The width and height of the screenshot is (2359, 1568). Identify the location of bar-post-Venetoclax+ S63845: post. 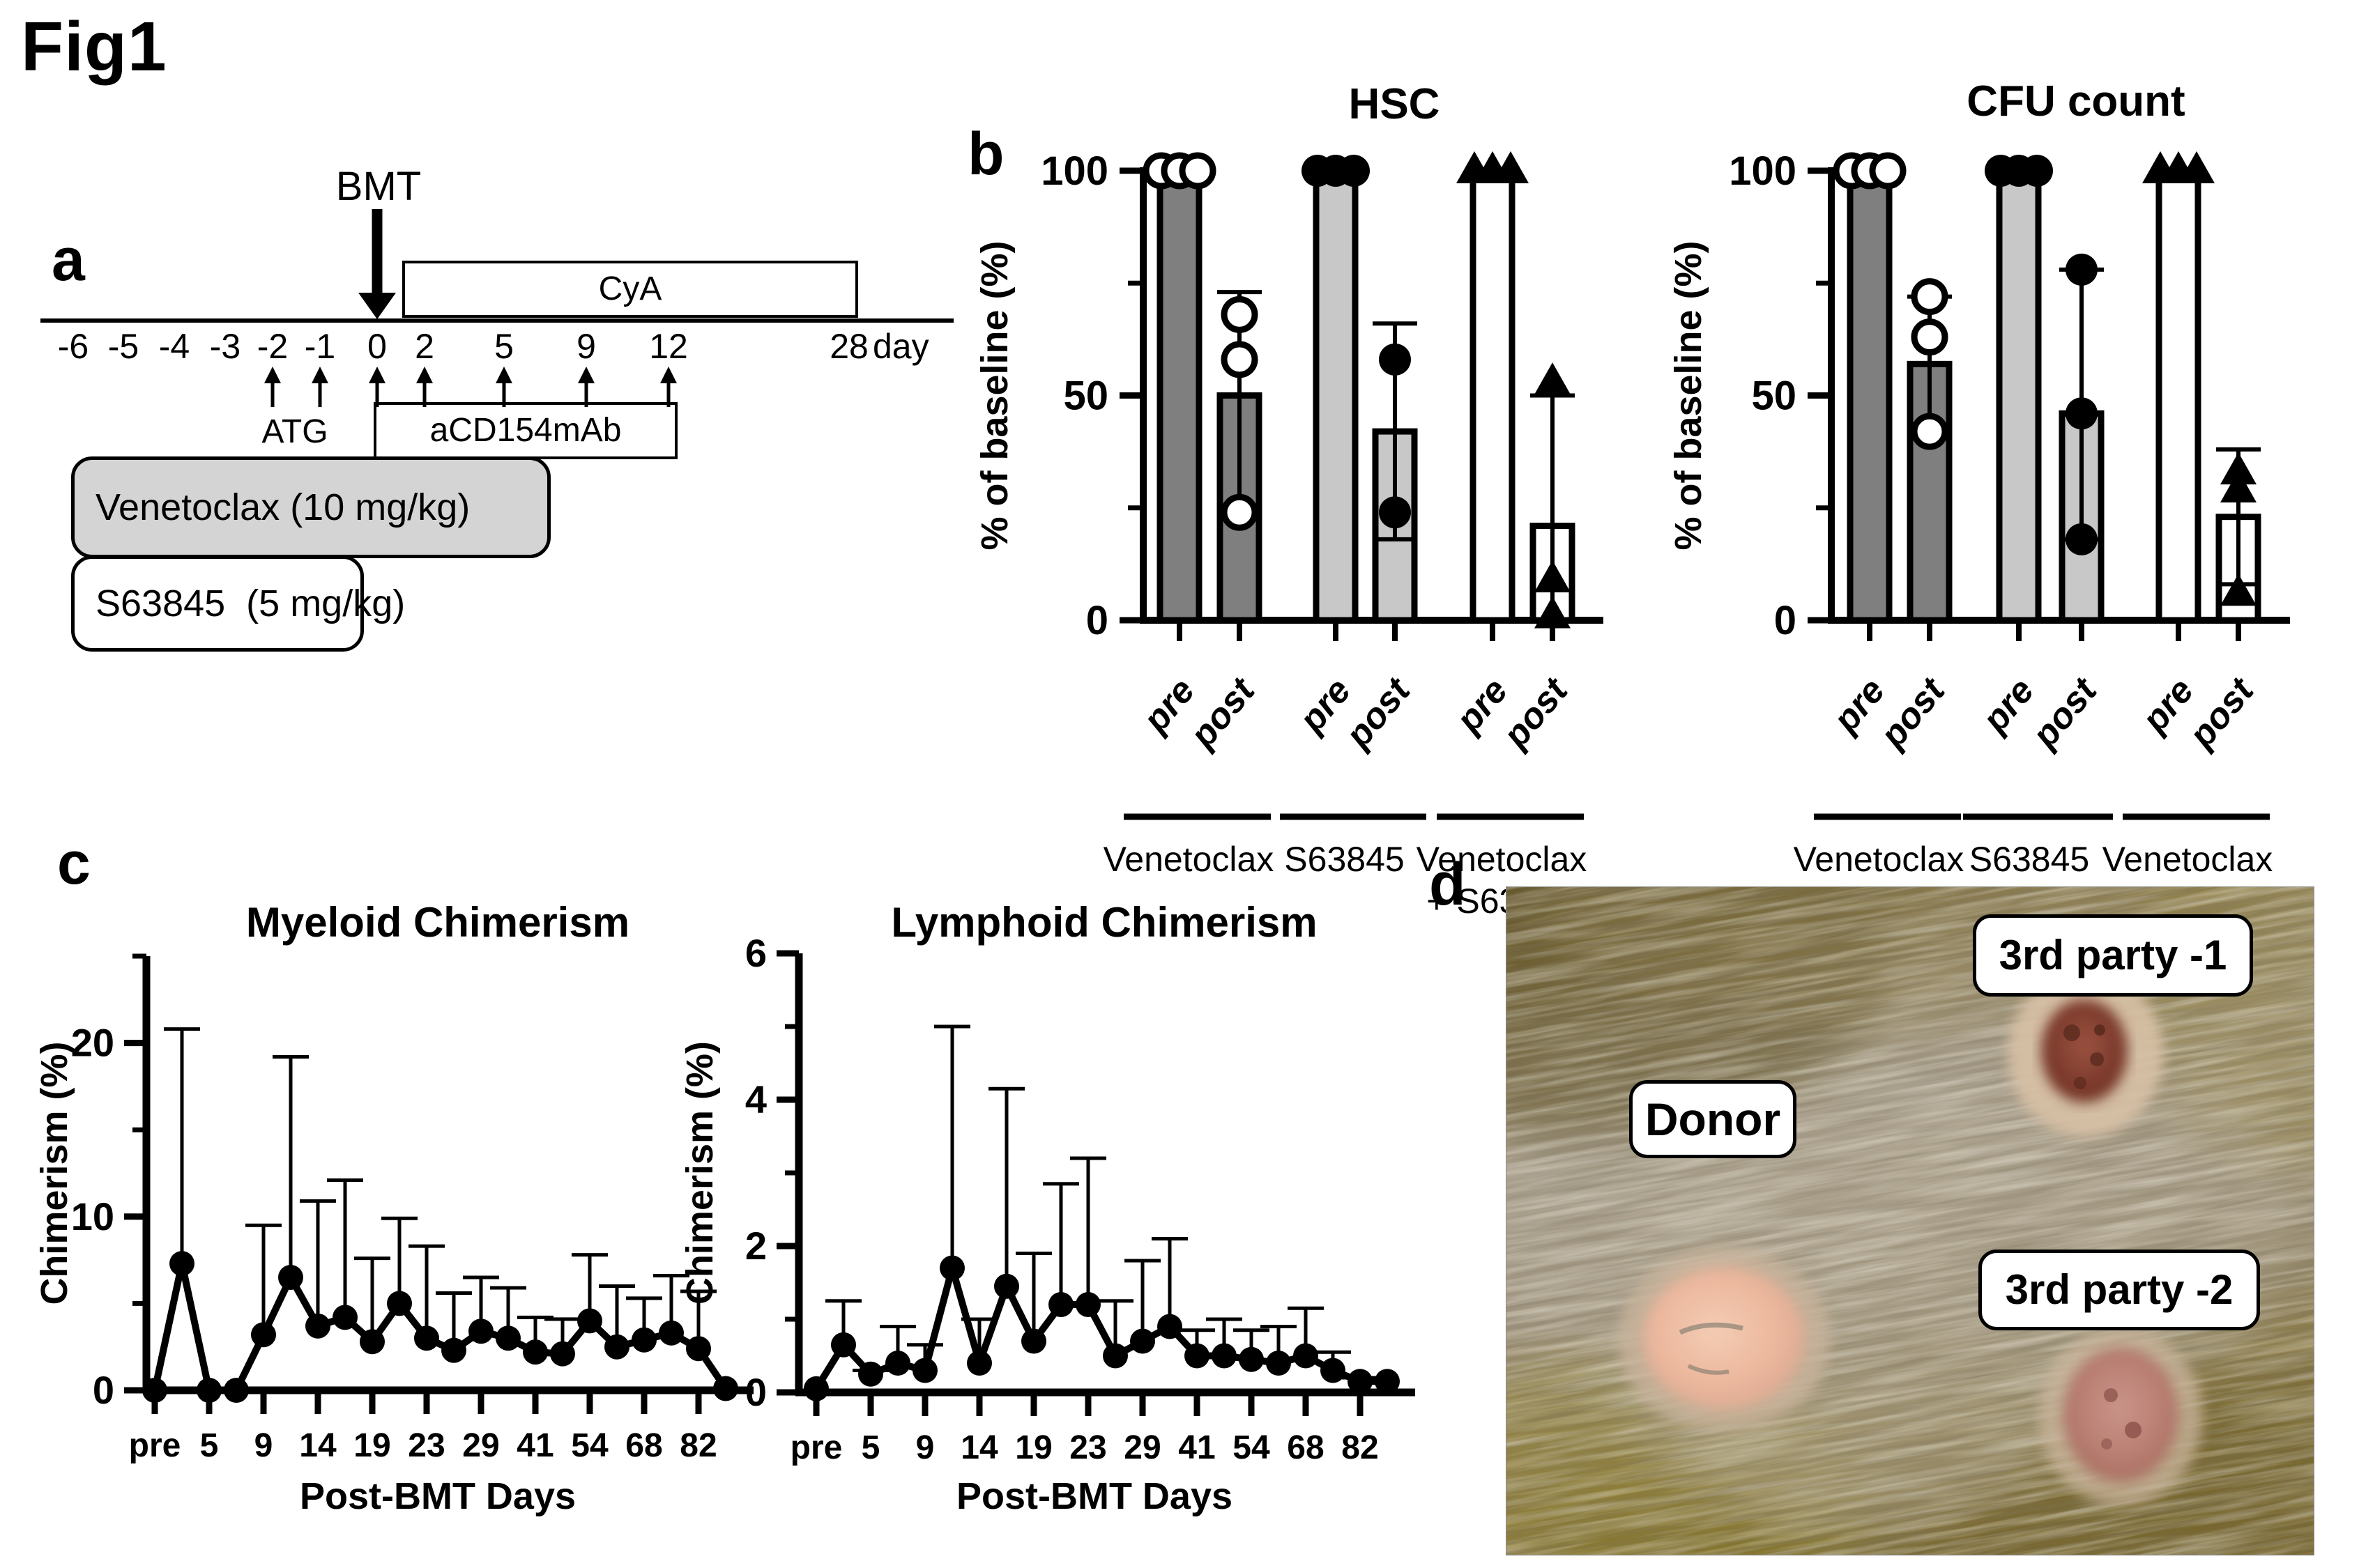
(2222, 601).